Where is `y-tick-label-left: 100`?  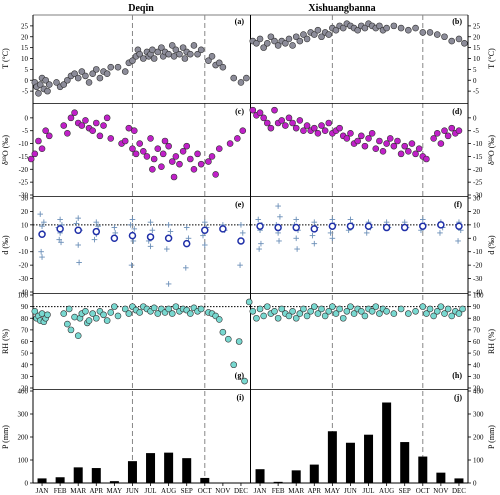
y-tick-label-left: 100 is located at coordinates (23, 296).